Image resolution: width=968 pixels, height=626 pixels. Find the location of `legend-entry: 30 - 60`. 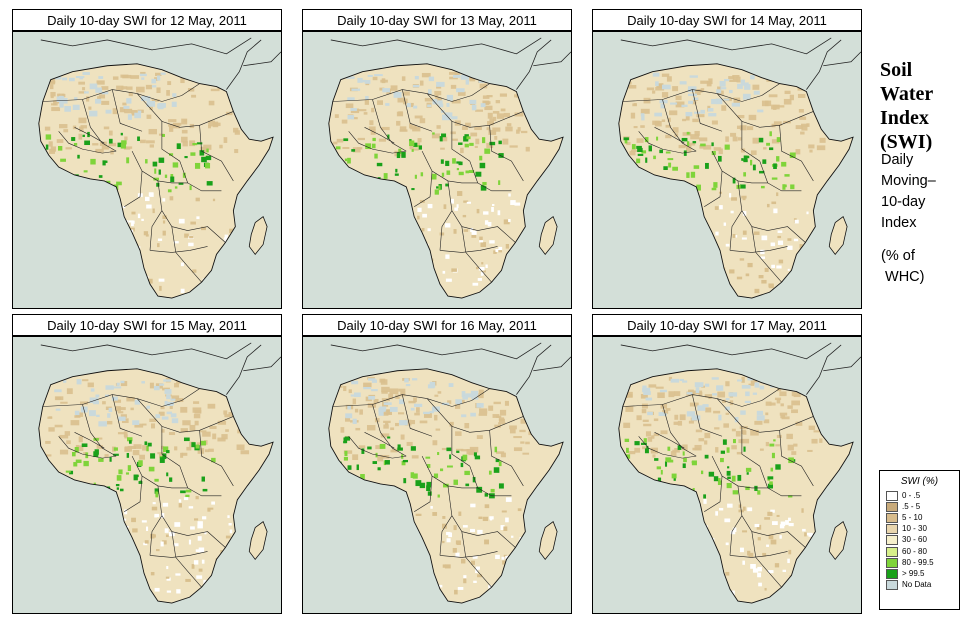

legend-entry: 30 - 60 is located at coordinates (922, 540).